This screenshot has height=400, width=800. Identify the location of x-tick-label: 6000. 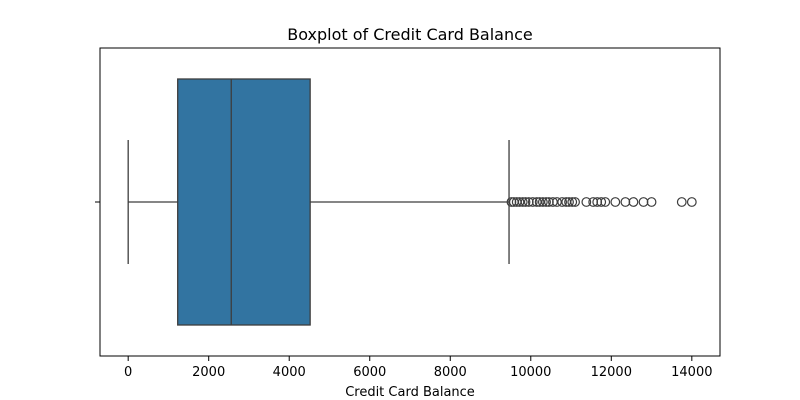
(369, 372).